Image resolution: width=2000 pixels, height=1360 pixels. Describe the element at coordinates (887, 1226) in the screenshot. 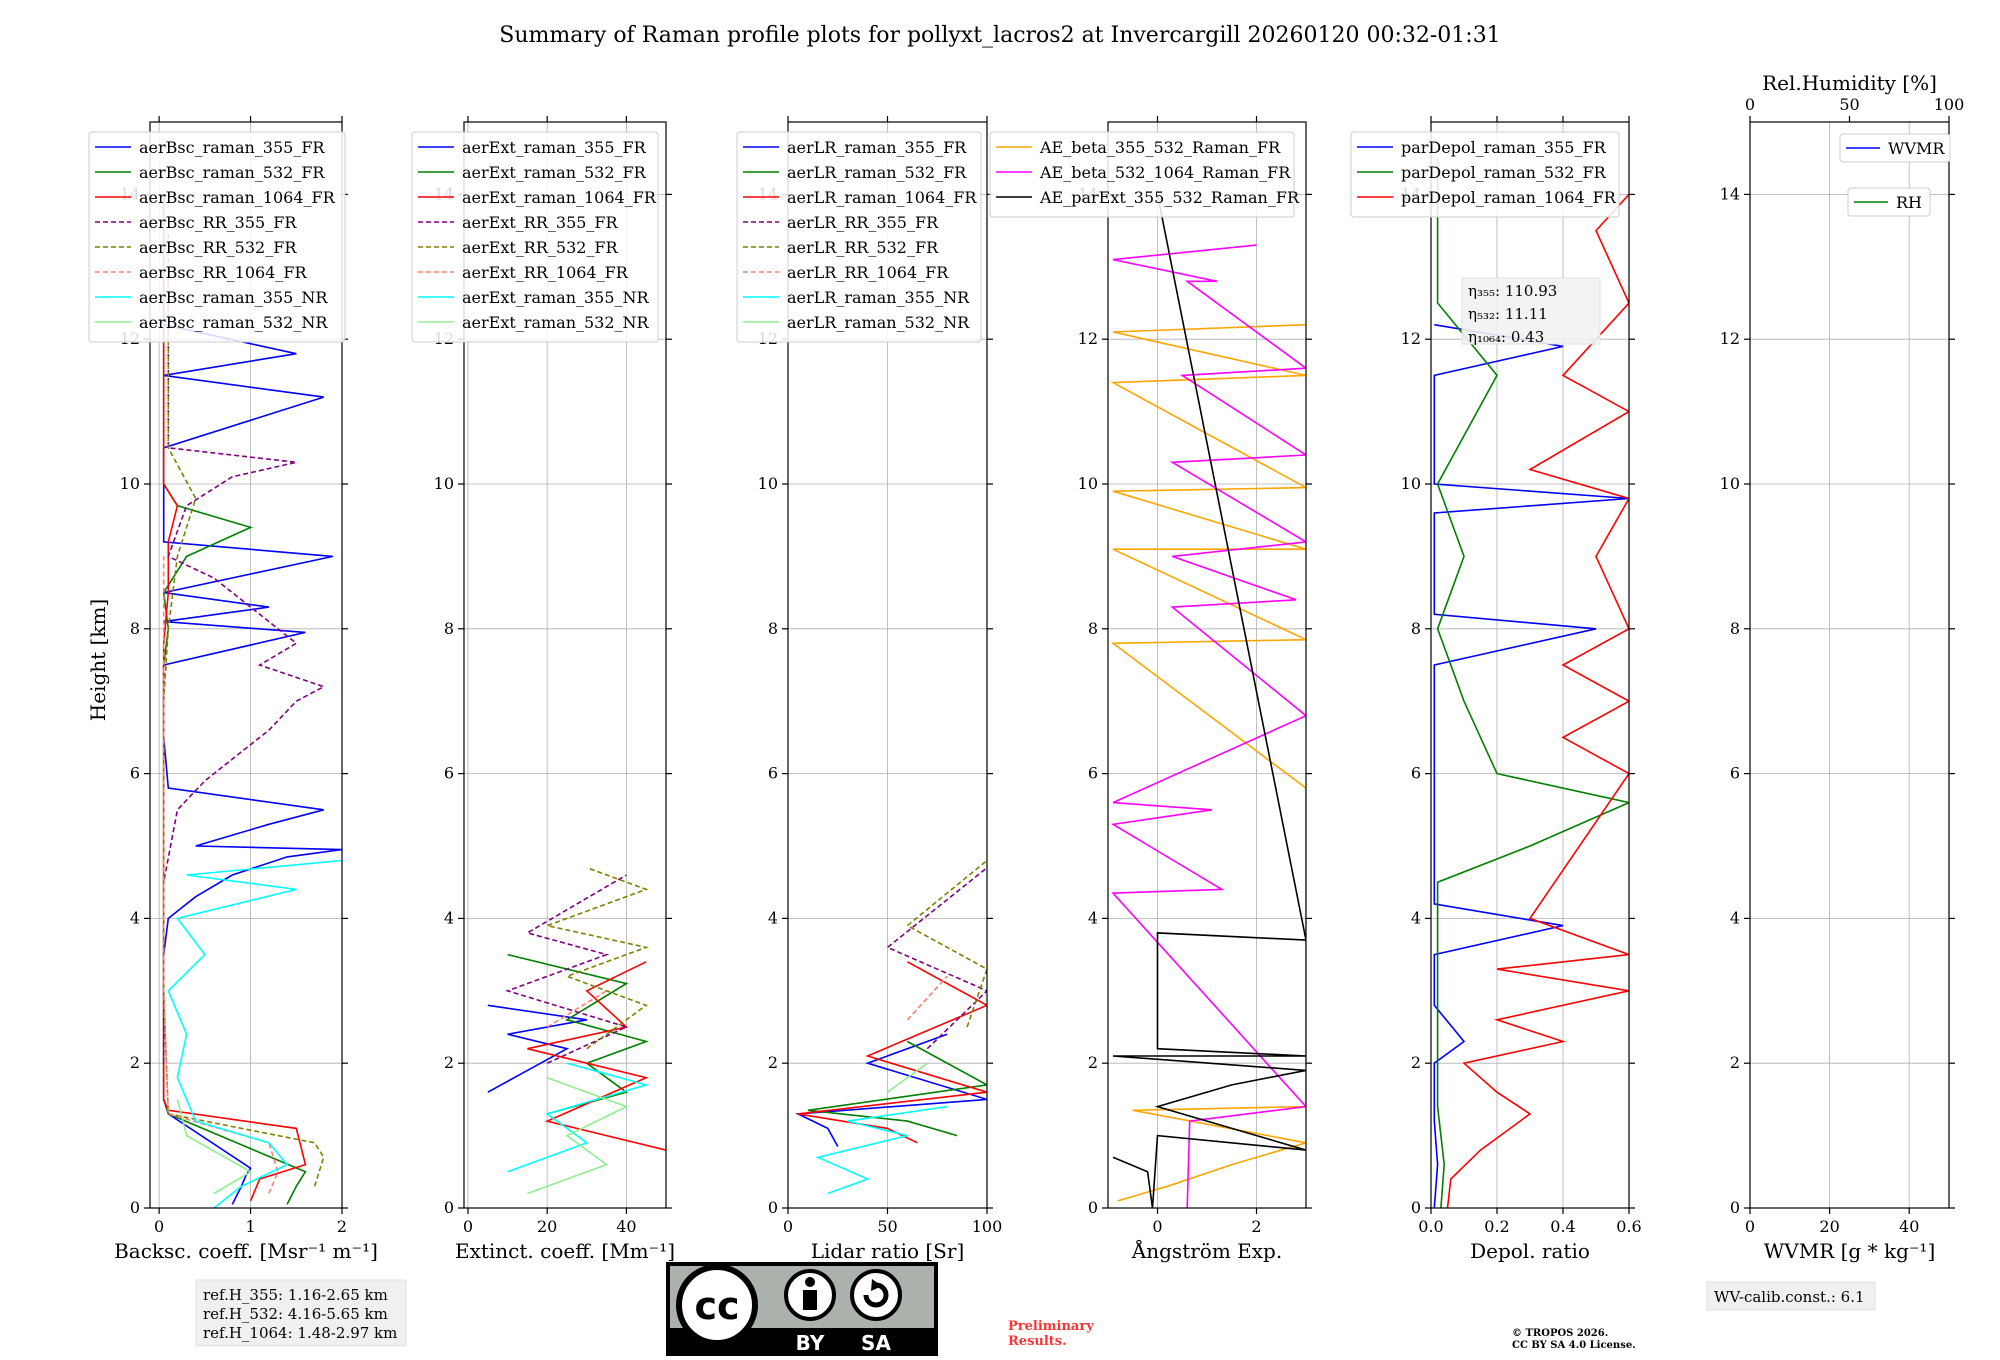

I see `x-tick-label: 50` at that location.